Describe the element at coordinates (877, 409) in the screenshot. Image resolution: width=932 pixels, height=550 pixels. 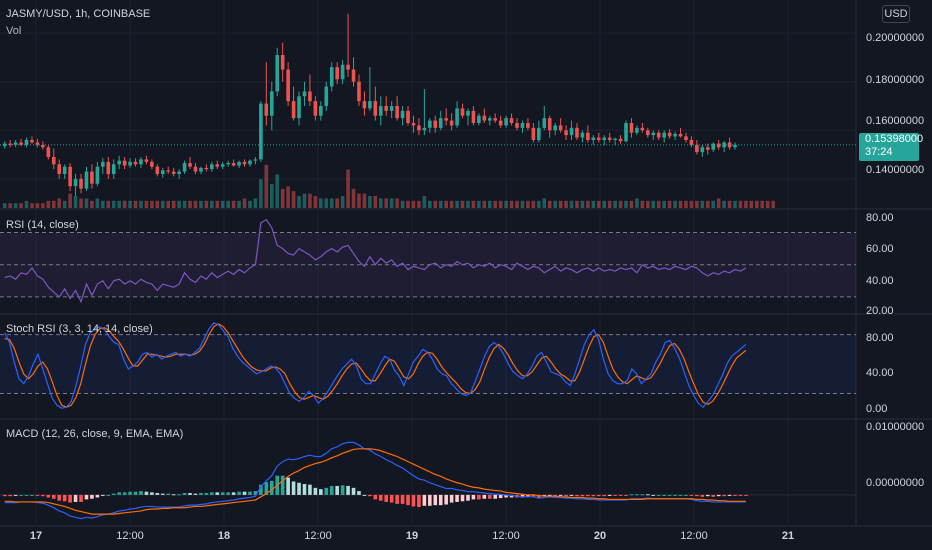
I see `stoch-tick-label: 0.00` at that location.